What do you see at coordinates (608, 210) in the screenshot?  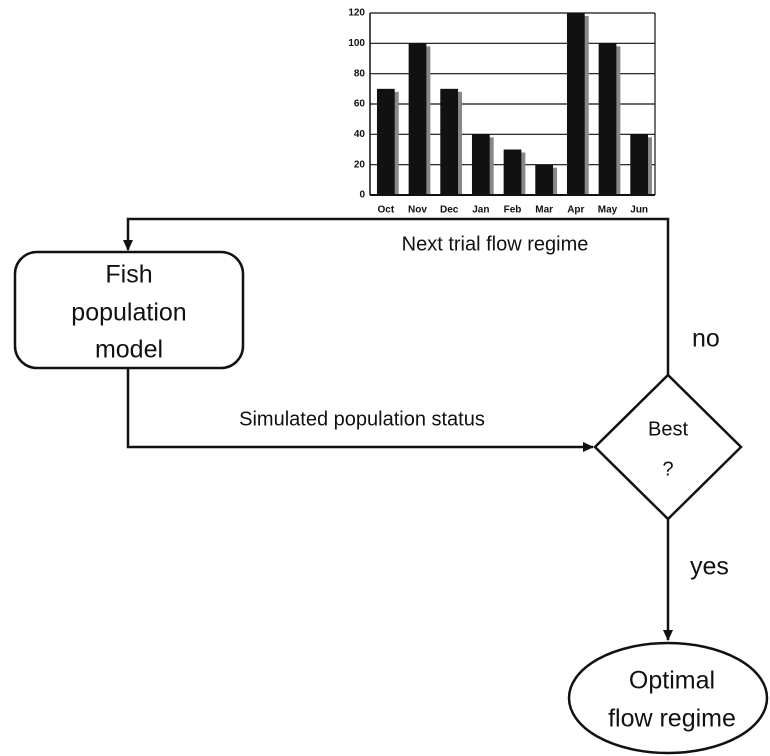 I see `x-tick-label: May` at bounding box center [608, 210].